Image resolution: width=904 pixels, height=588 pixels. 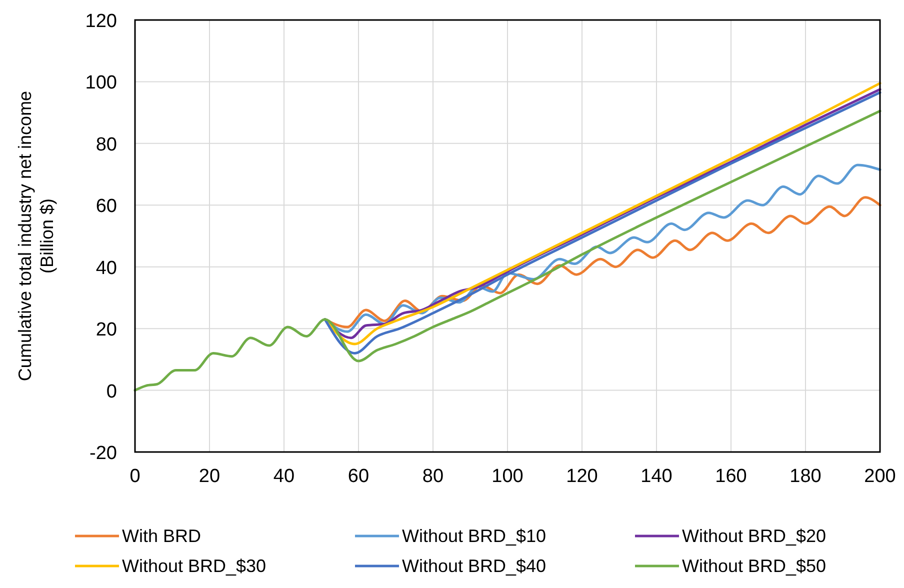 What do you see at coordinates (508, 476) in the screenshot?
I see `x-tick-label: 100` at bounding box center [508, 476].